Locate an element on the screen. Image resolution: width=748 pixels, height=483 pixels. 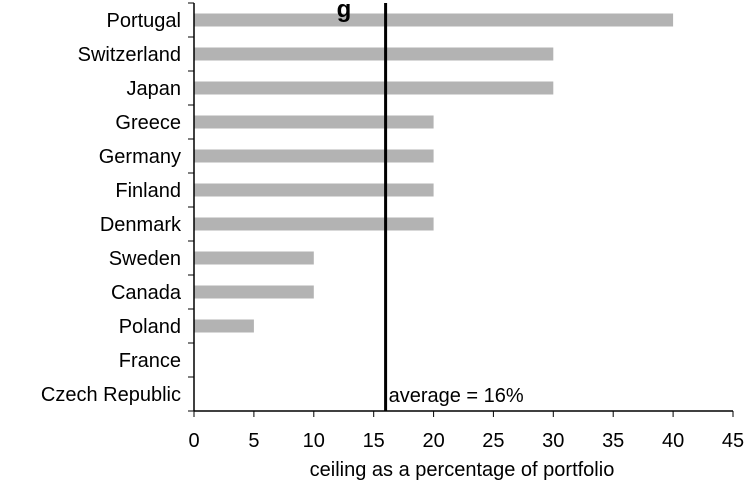
x-tick-label: 0 is located at coordinates (193, 441).